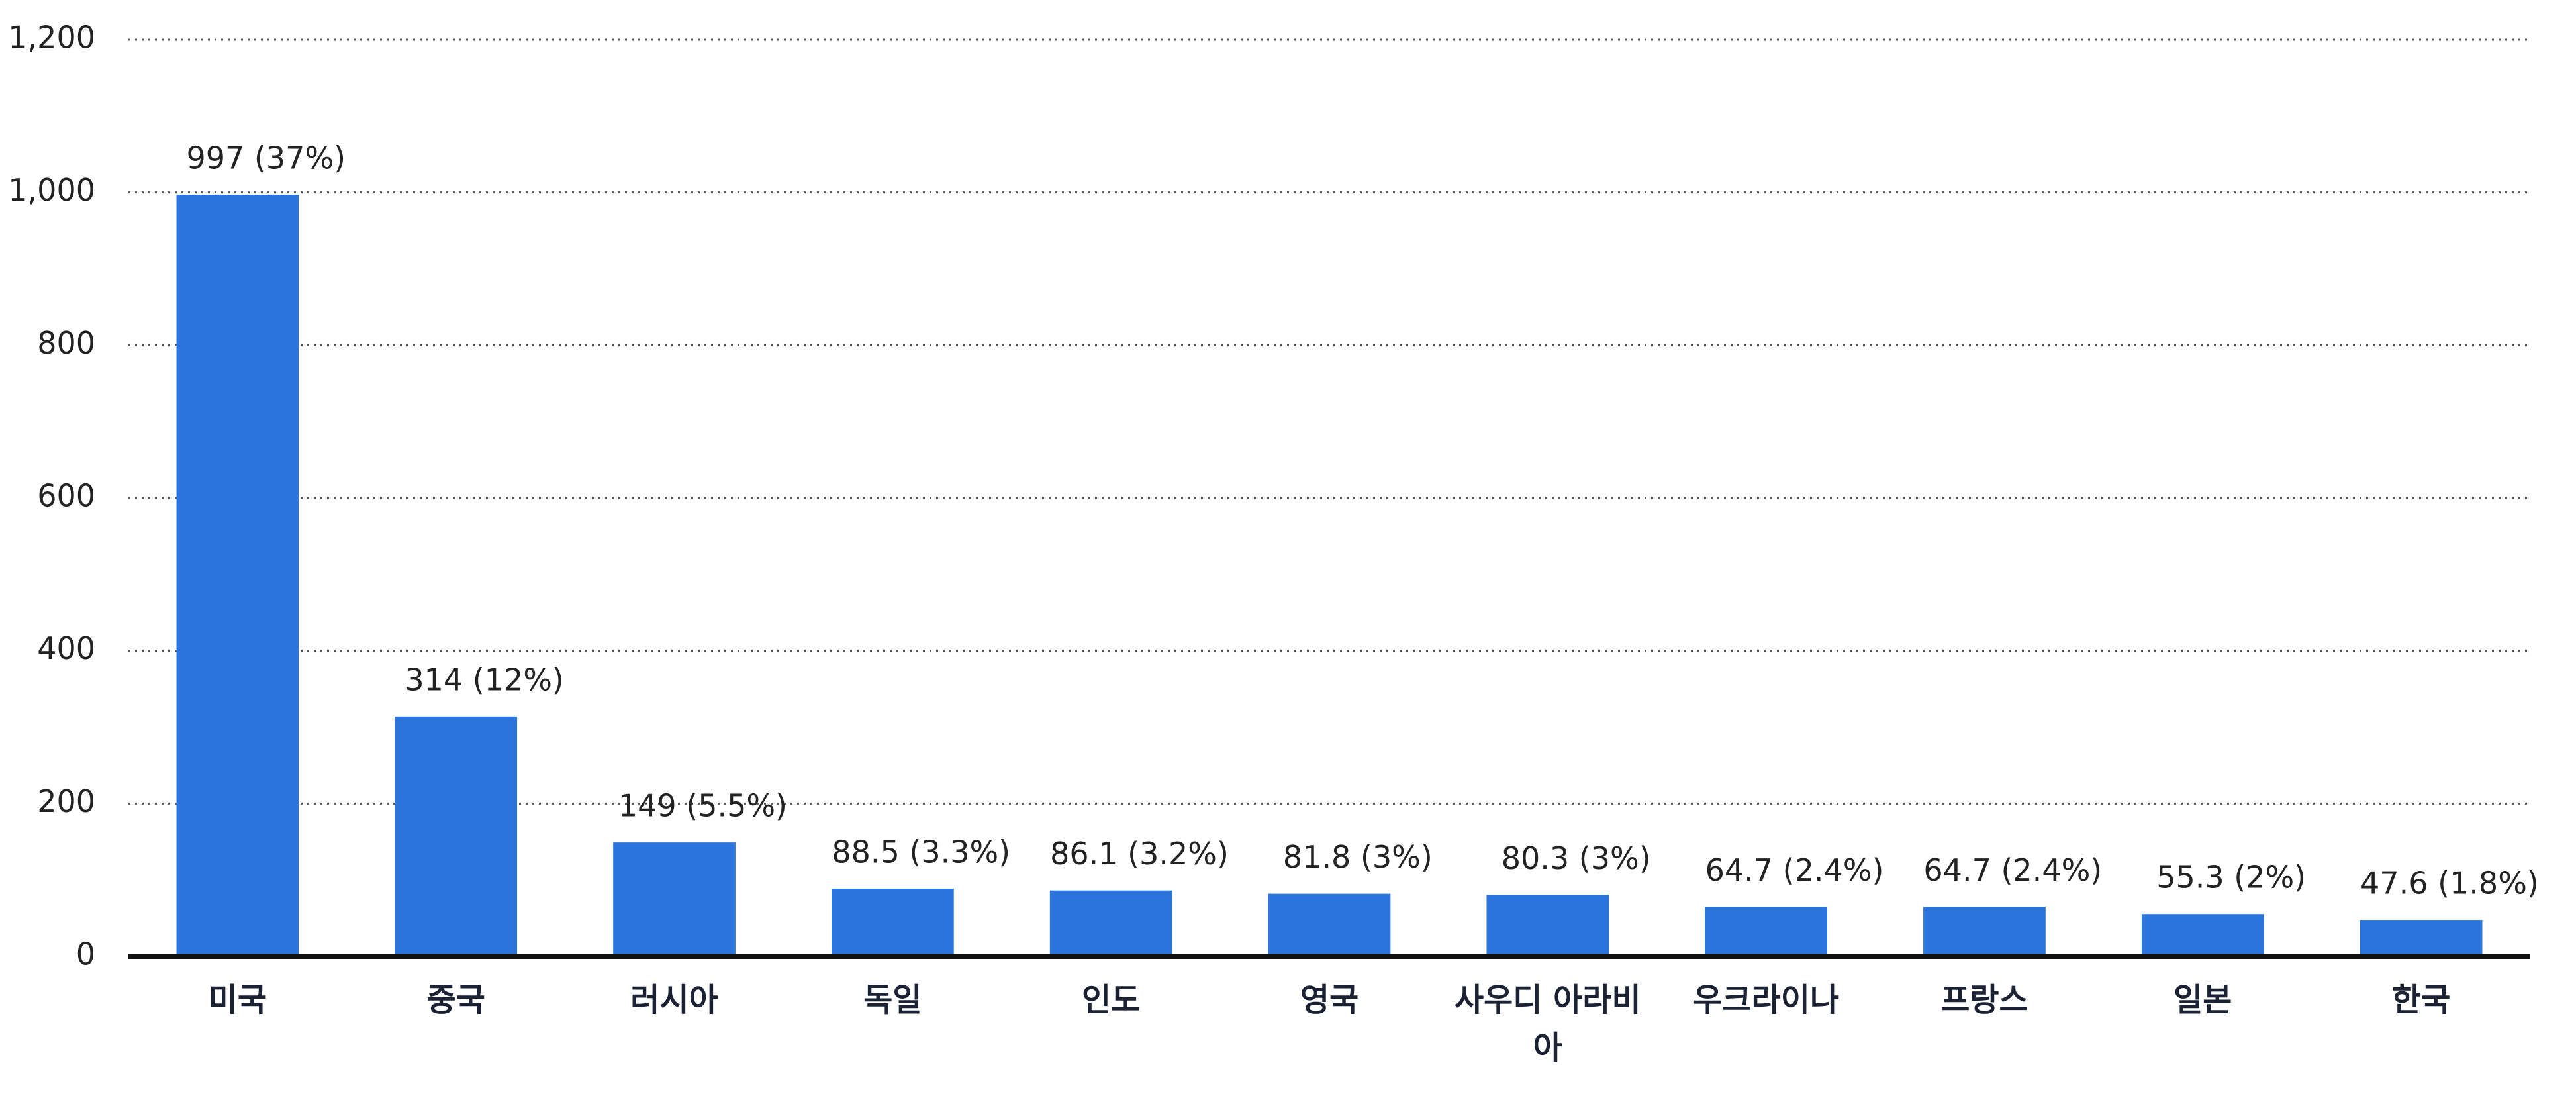  I want to click on x-tick-label: 일본, so click(2202, 1000).